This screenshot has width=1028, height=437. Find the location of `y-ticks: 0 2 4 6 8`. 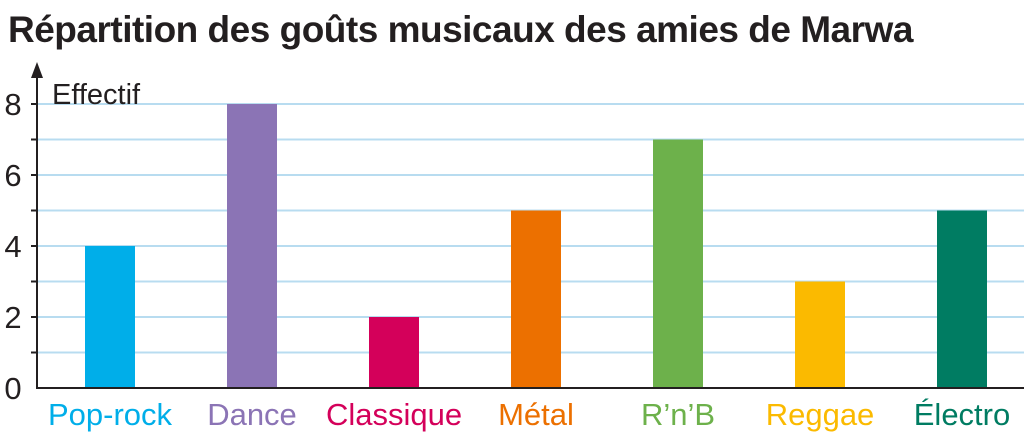

y-ticks: 0 2 4 6 8 is located at coordinates (20, 246).